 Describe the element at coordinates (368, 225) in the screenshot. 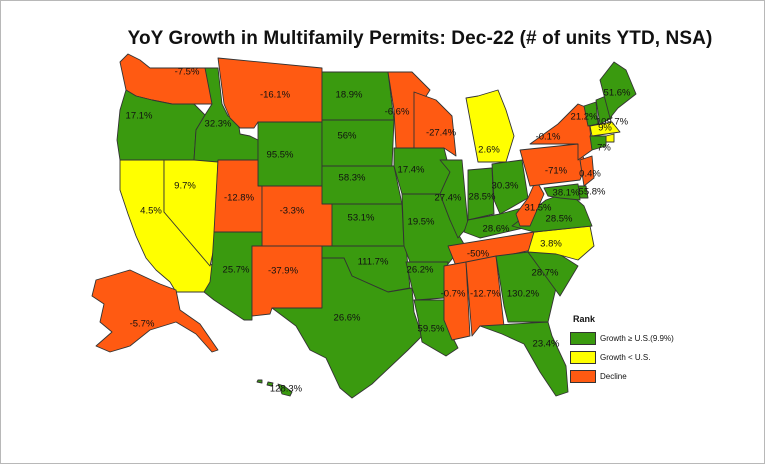

I see `state-ks` at that location.